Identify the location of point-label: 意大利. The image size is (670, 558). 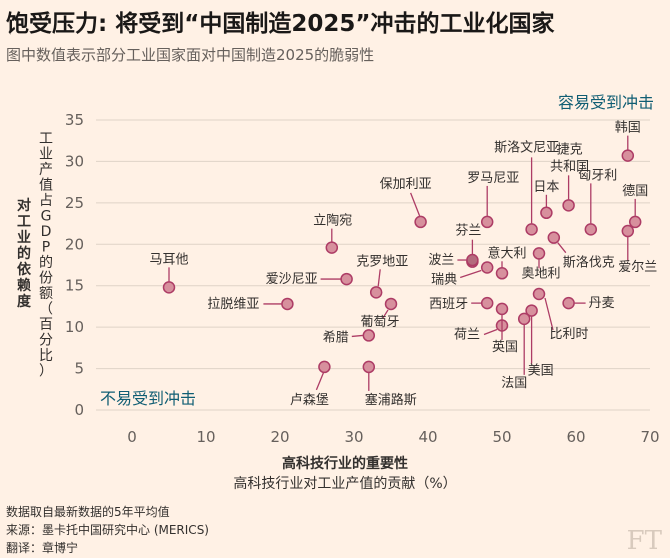
(506, 253).